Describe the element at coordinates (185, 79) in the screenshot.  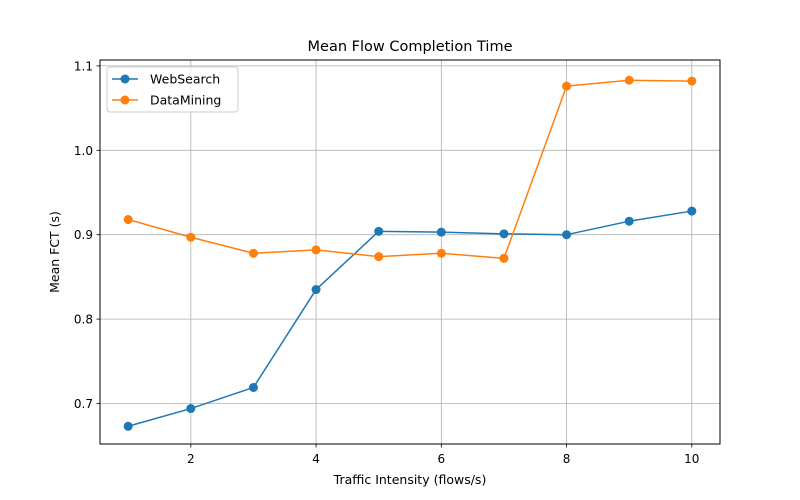
I see `legend-label-websearch: WebSearch` at that location.